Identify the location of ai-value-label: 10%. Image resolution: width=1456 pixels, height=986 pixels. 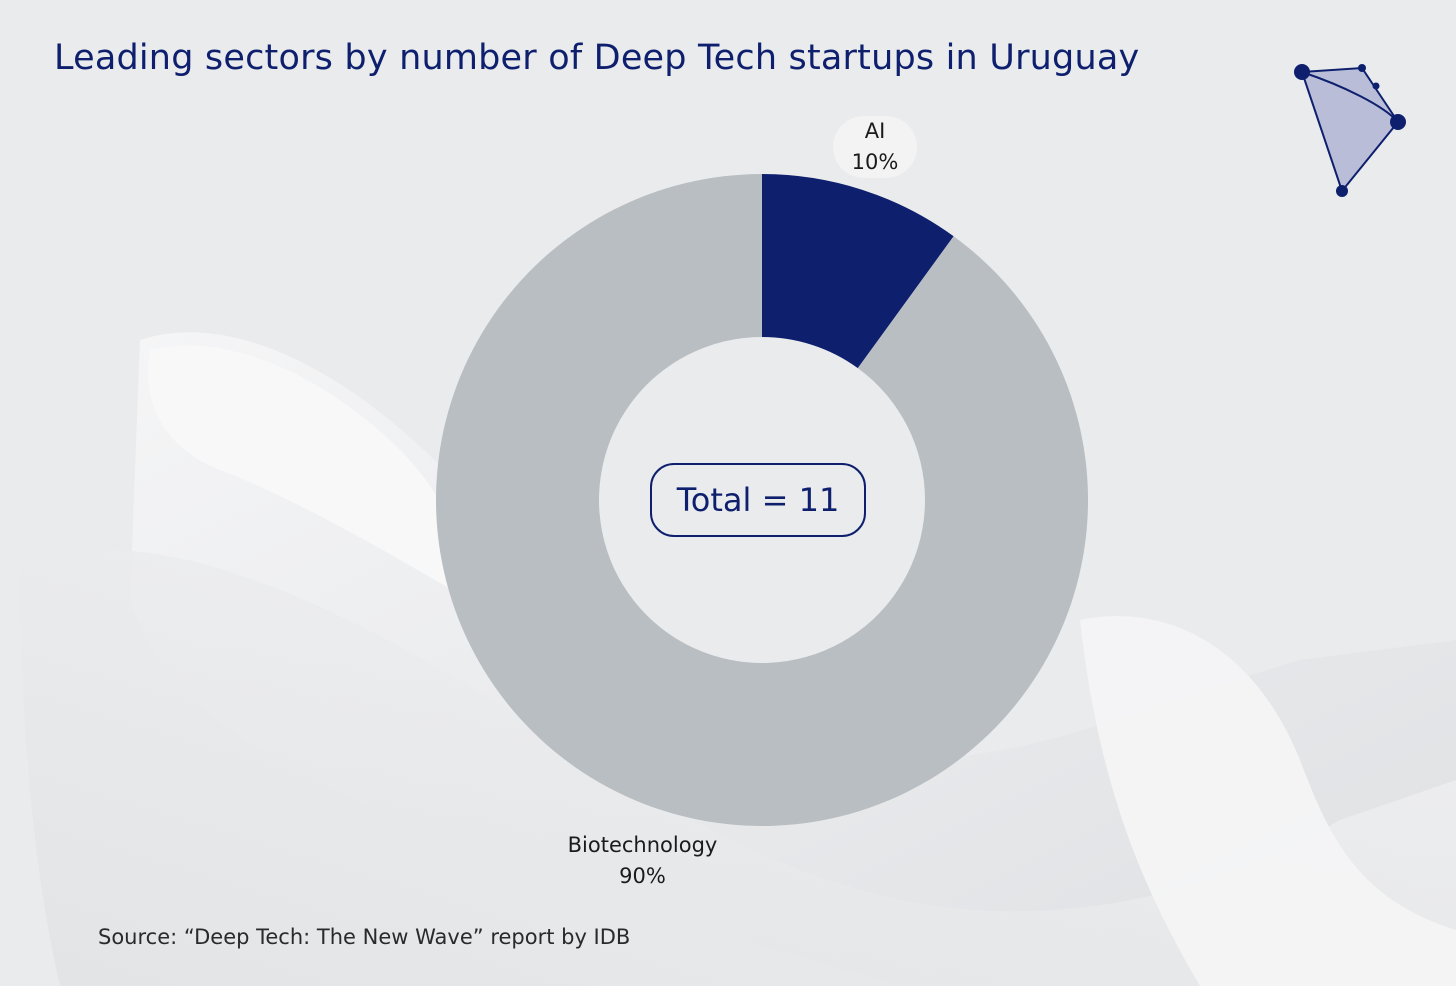
(875, 162).